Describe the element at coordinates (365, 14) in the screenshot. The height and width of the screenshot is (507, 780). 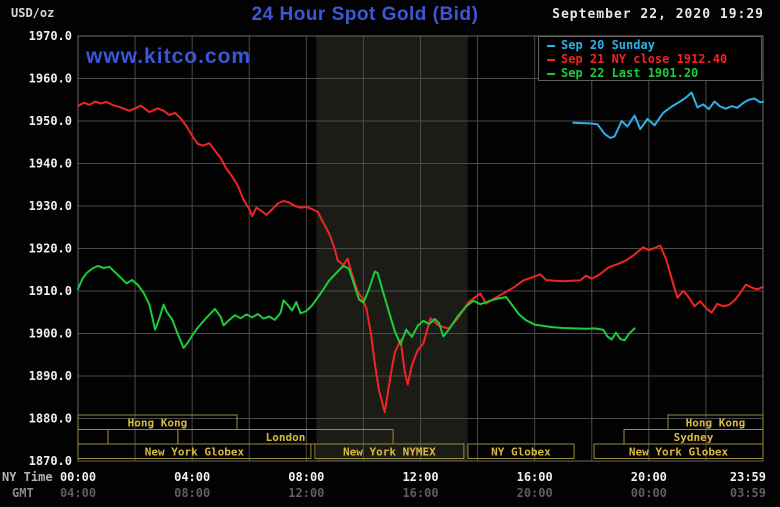
I see `chart-title: 24 Hour Spot Gold (Bid)` at that location.